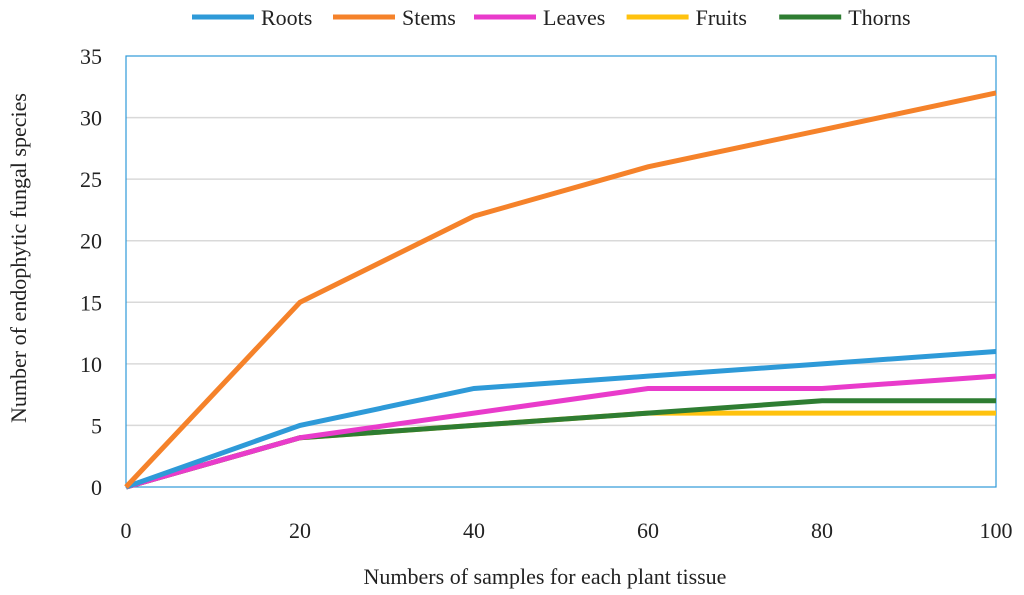 The width and height of the screenshot is (1024, 595). What do you see at coordinates (996, 530) in the screenshot?
I see `x-tick-label-100: 100` at bounding box center [996, 530].